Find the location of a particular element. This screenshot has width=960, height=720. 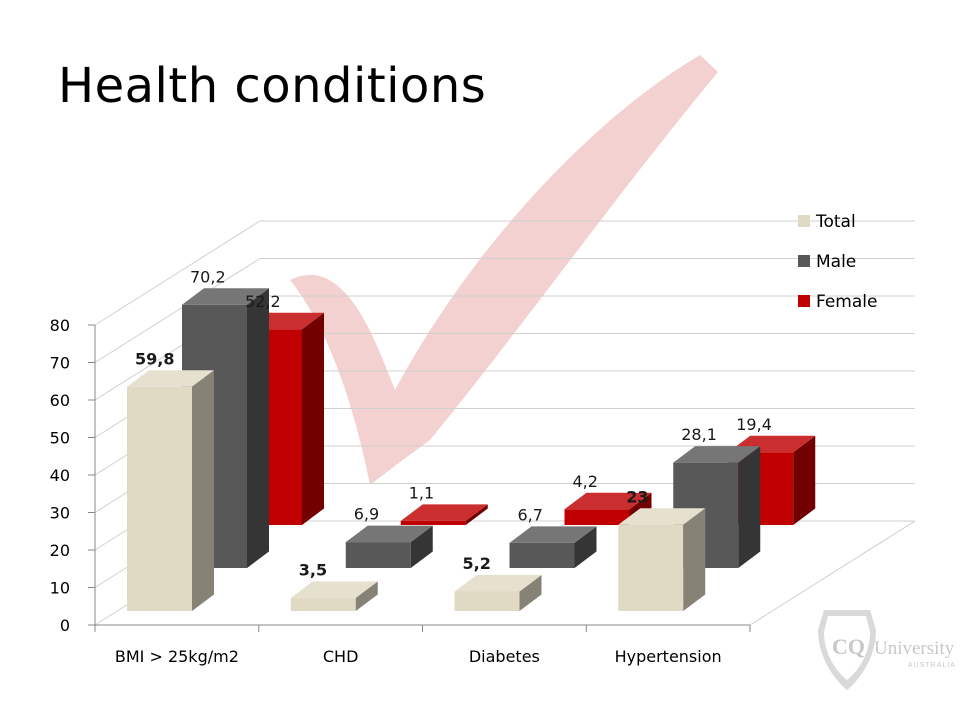

bar-female is located at coordinates (444, 514).